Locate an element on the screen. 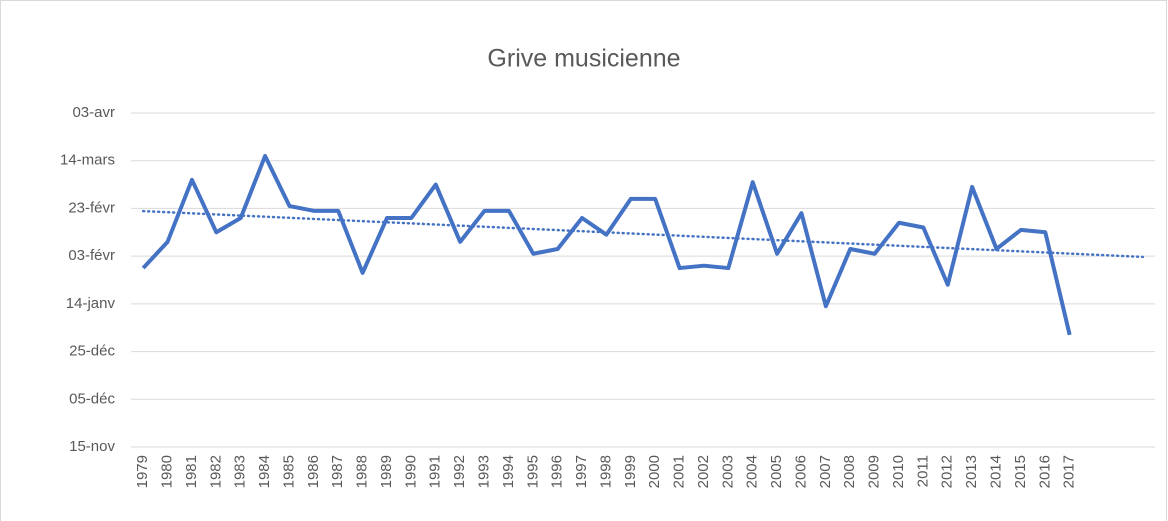 This screenshot has height=521, width=1168. x-tick-label: 1997 is located at coordinates (581, 471).